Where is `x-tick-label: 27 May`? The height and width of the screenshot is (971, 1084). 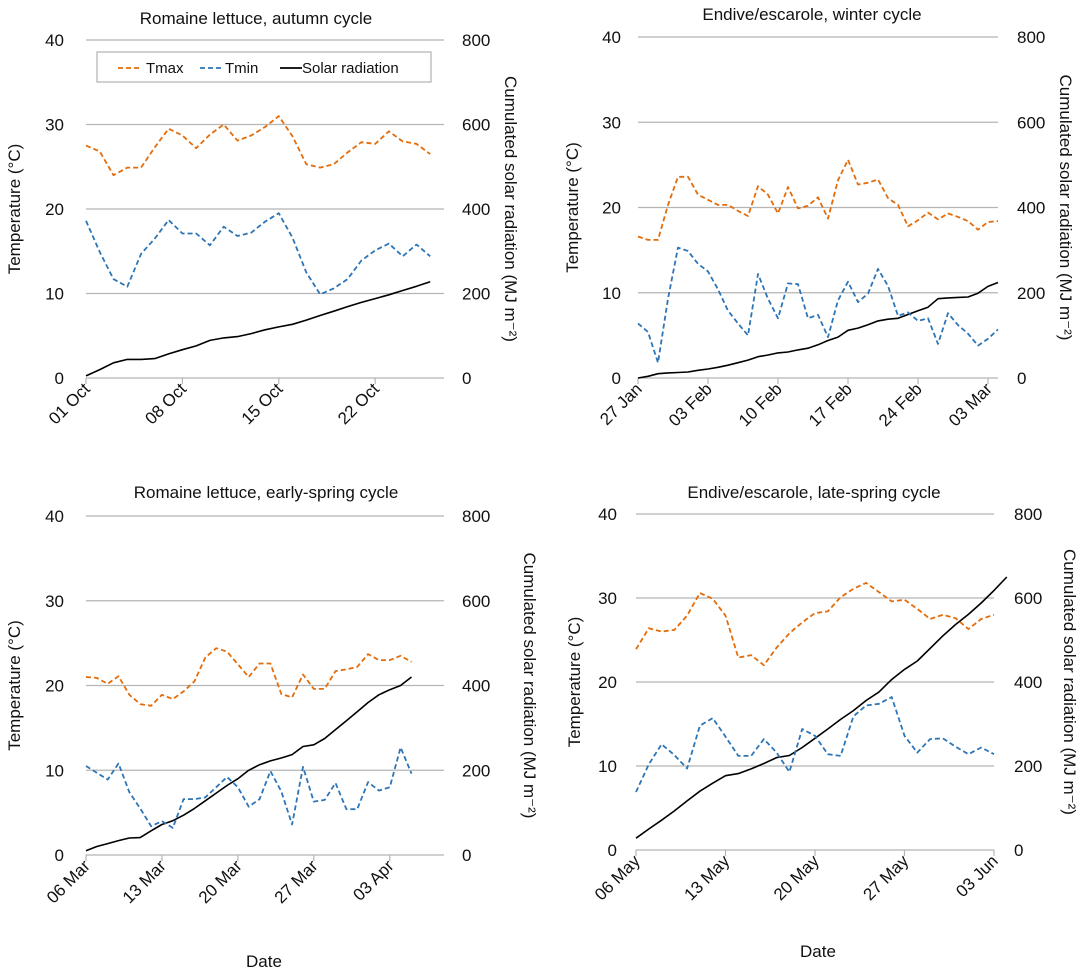 x-tick-label: 27 May is located at coordinates (885, 877).